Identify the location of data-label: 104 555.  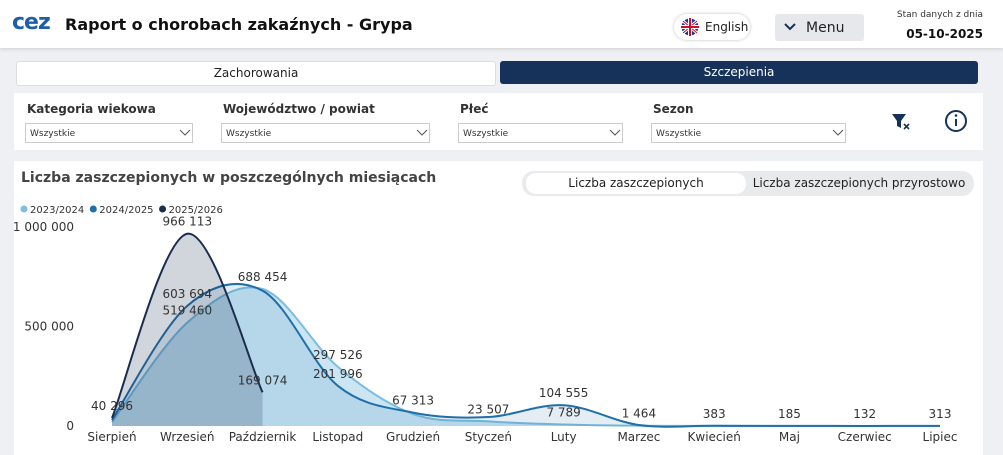
(564, 393).